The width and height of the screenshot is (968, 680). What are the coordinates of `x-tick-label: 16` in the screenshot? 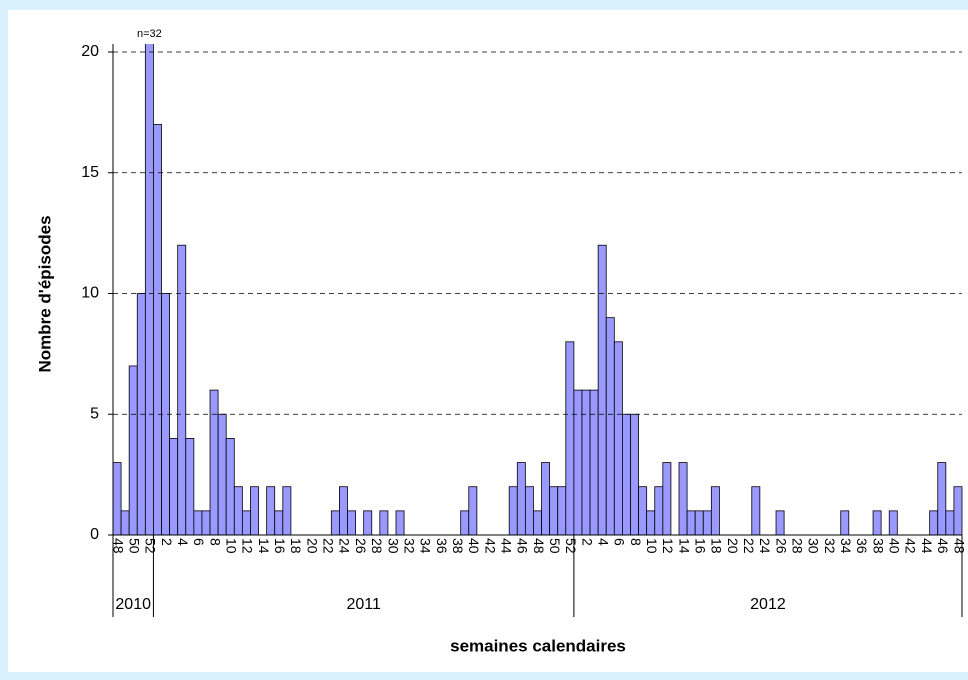 It's located at (701, 546).